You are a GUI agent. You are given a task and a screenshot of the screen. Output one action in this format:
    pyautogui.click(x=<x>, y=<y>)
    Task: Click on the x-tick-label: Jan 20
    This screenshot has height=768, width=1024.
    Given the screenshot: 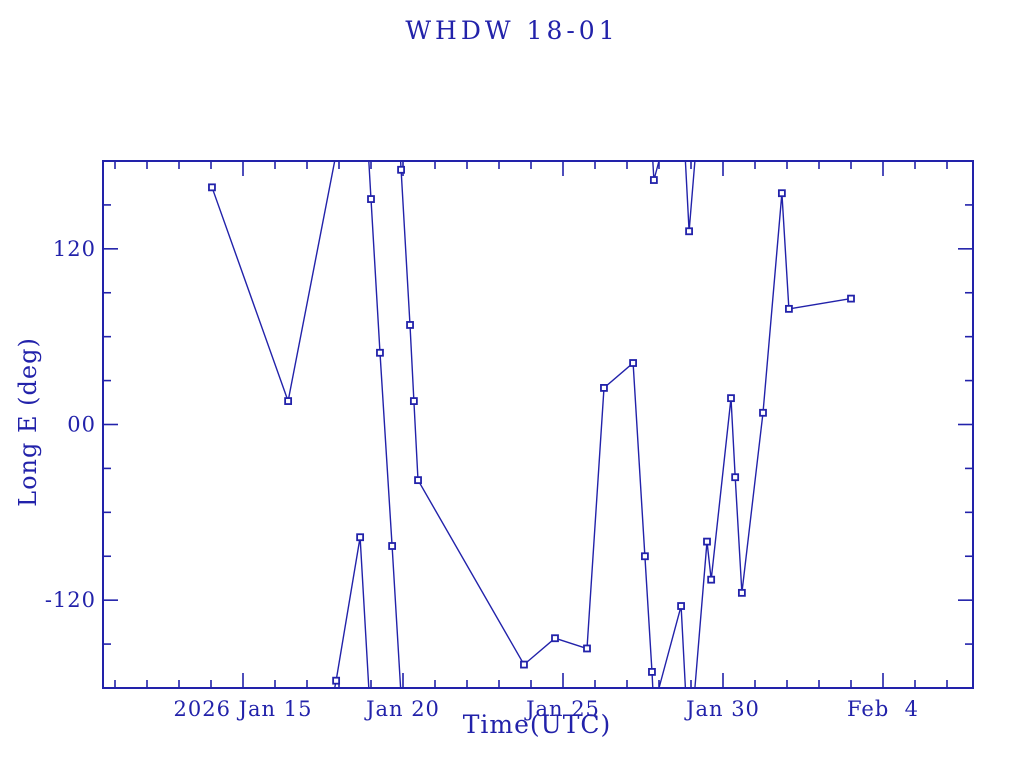 What is the action you would take?
    pyautogui.click(x=402, y=709)
    